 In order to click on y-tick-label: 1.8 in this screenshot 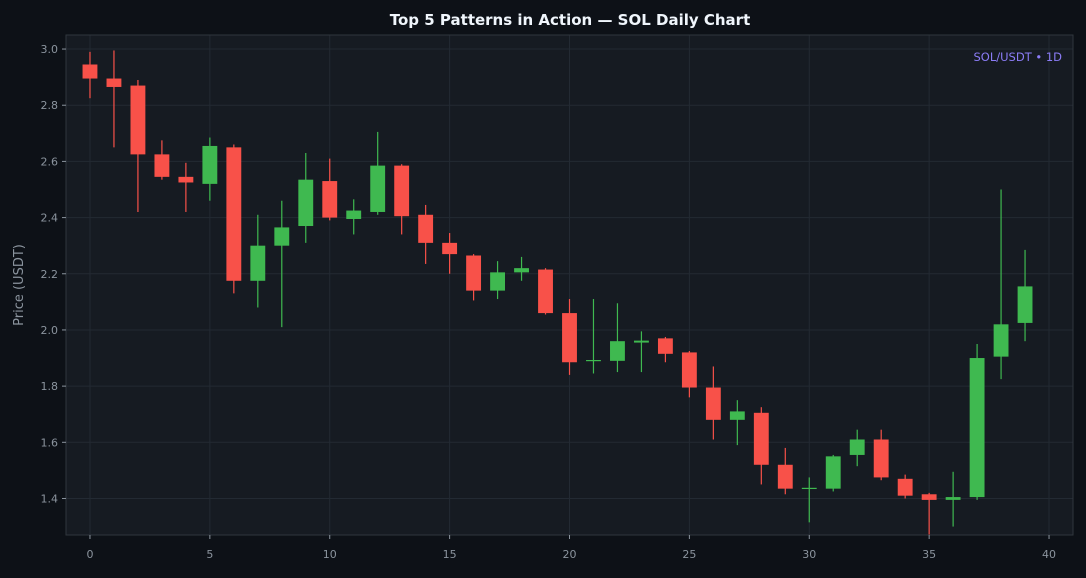, I will do `click(50, 386)`.